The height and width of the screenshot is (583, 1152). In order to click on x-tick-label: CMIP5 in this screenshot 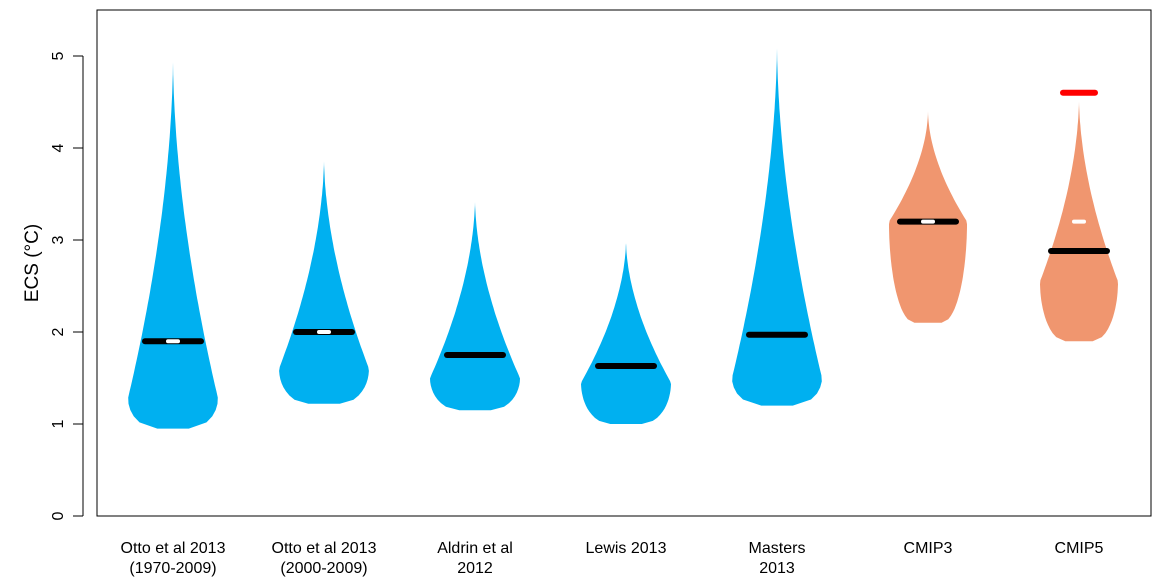, I will do `click(1079, 548)`.